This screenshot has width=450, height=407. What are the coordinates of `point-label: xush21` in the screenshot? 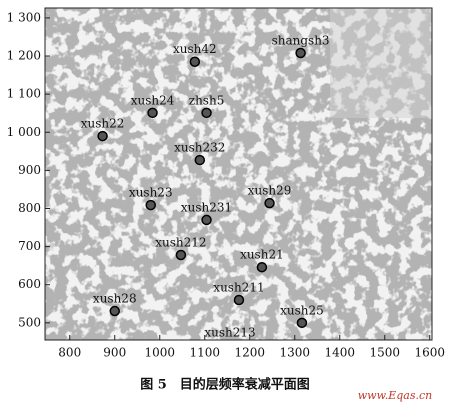 It's located at (262, 255).